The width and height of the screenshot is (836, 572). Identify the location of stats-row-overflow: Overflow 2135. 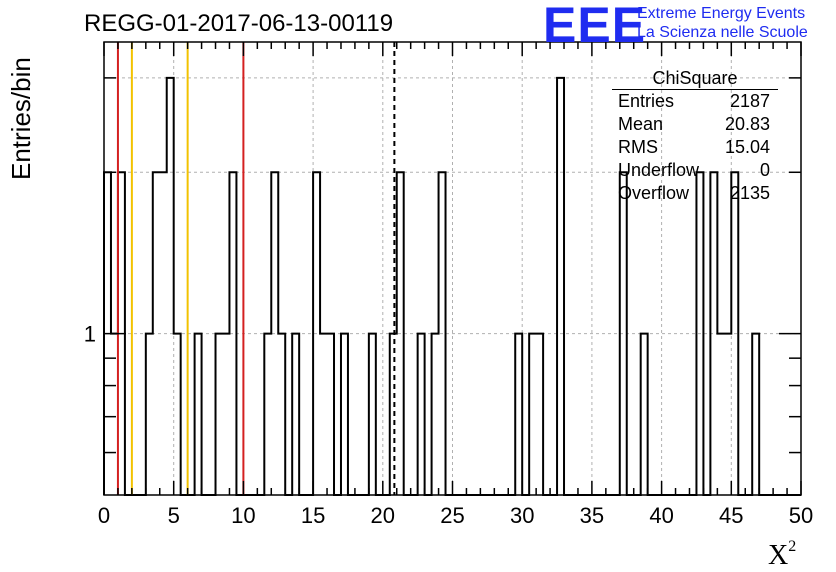
(696, 193).